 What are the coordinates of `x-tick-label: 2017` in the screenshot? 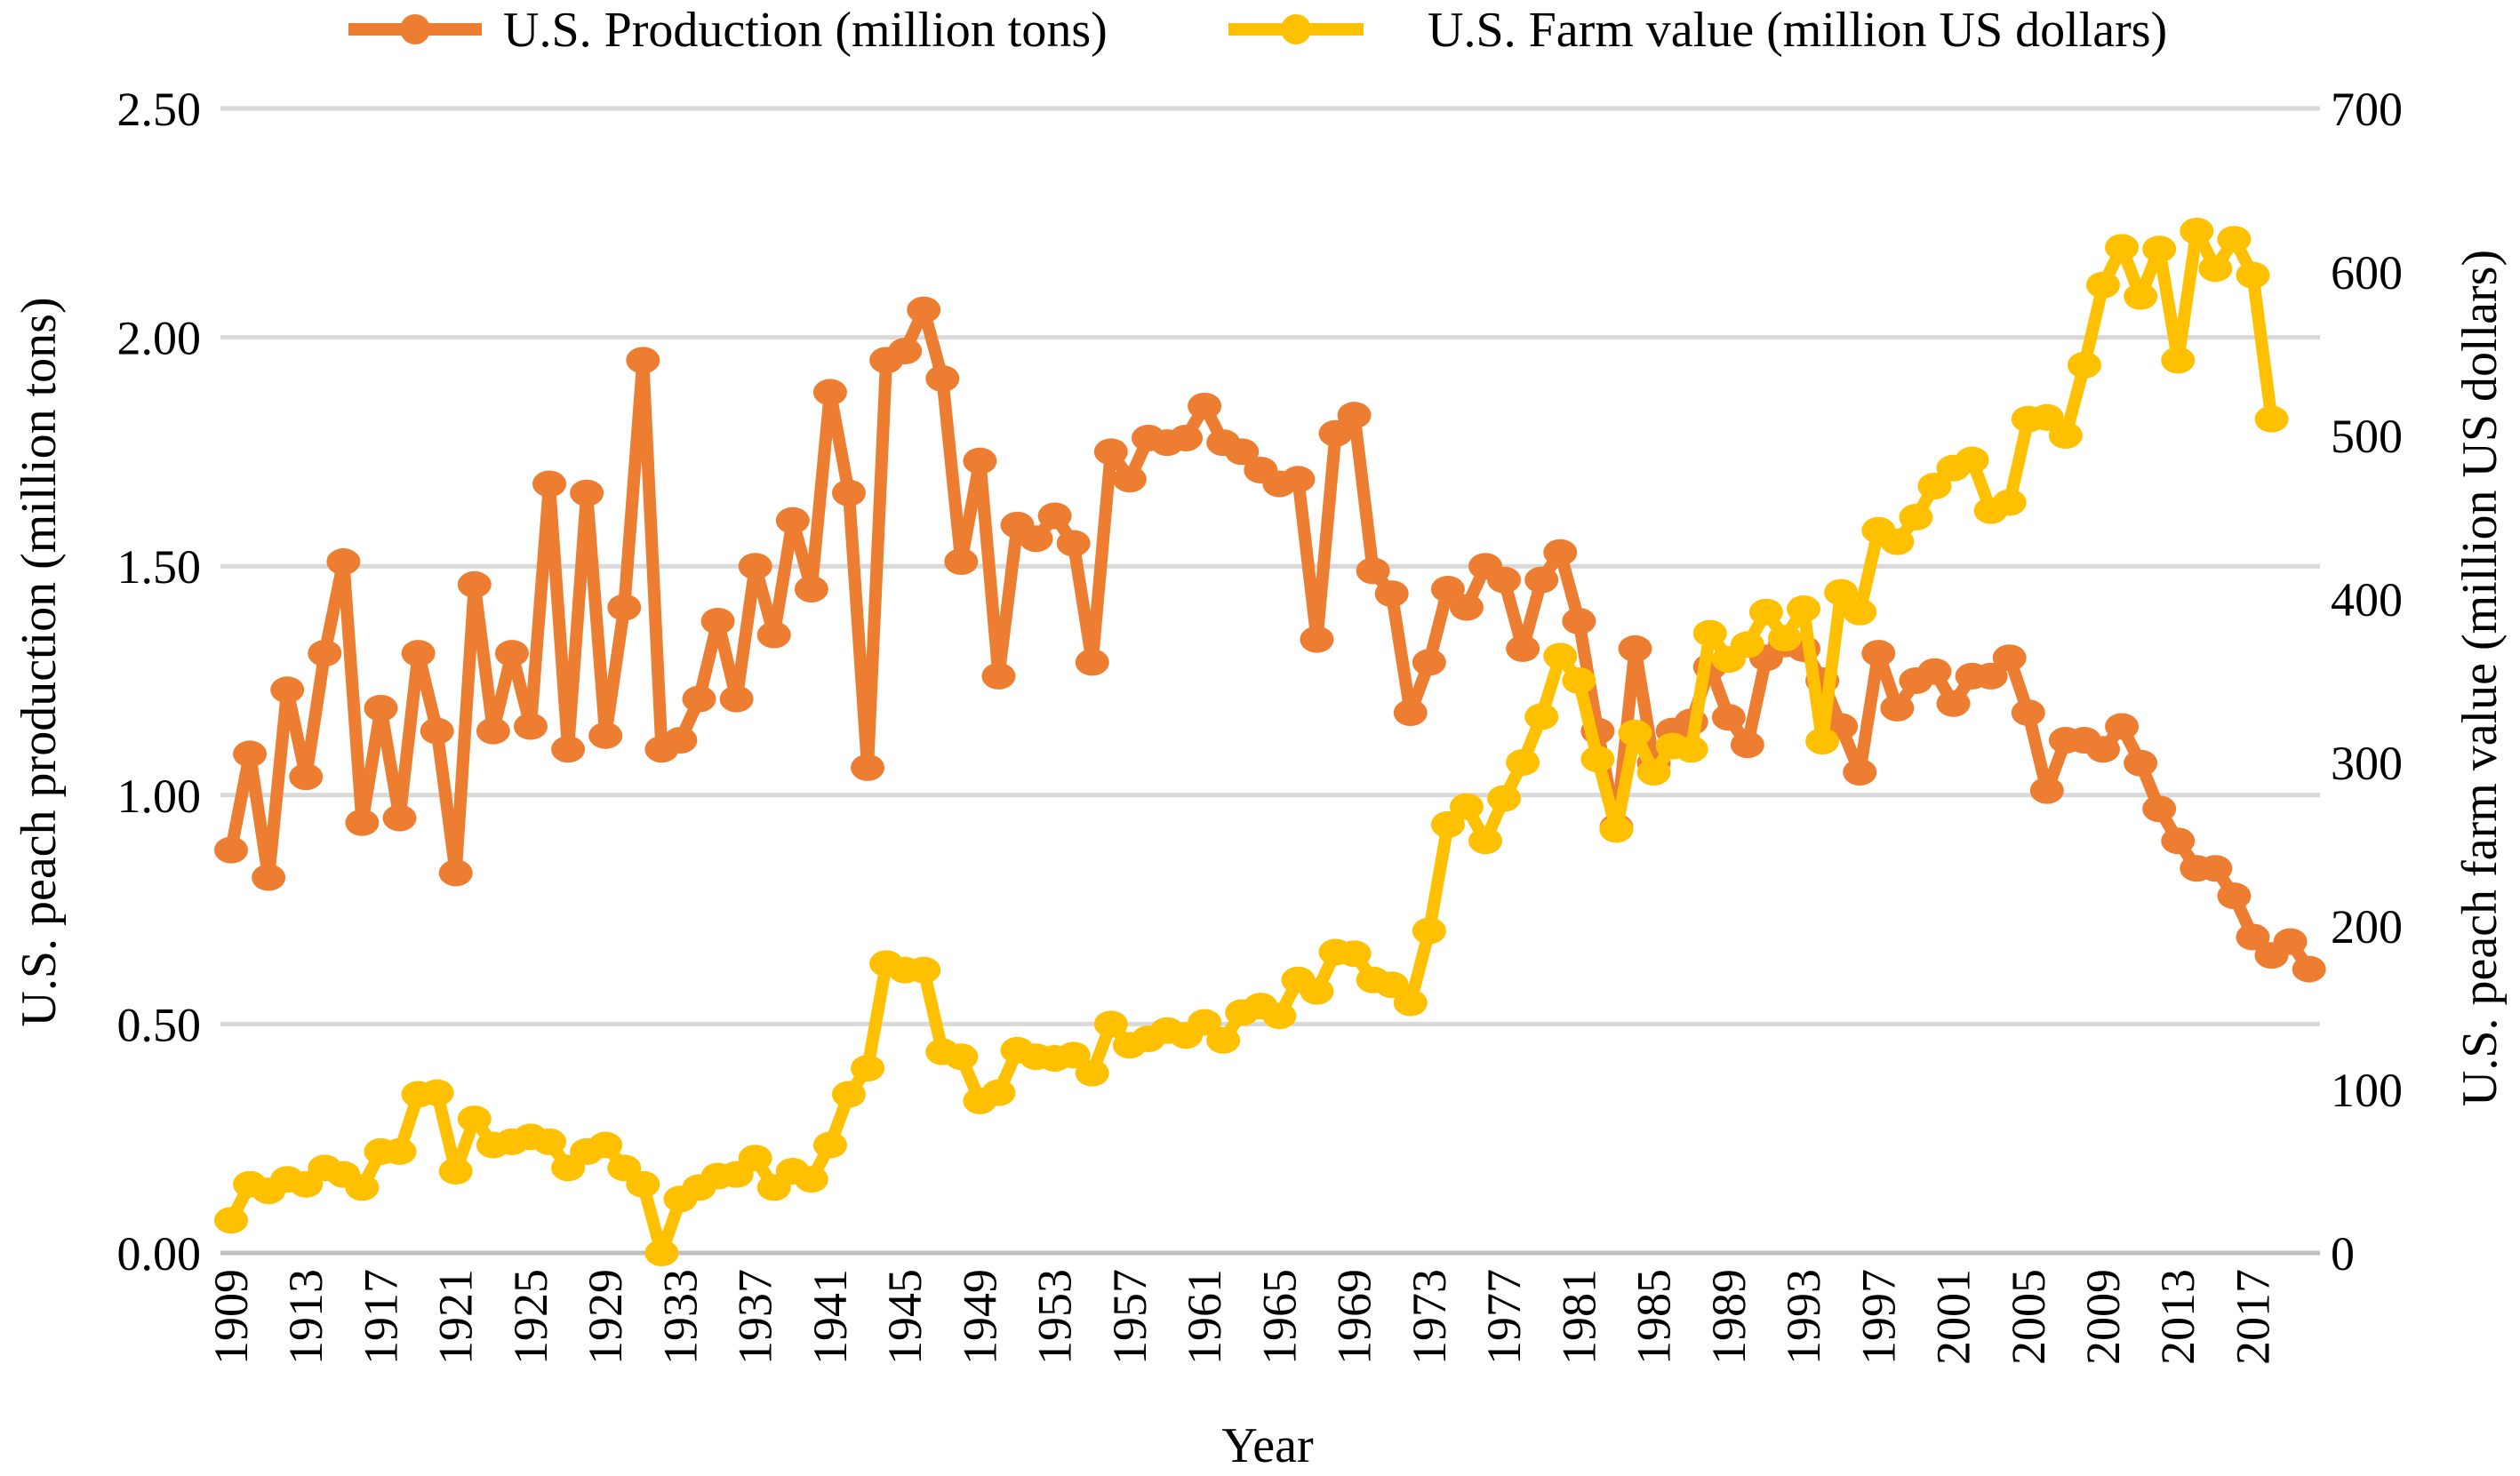 It's located at (2252, 1317).